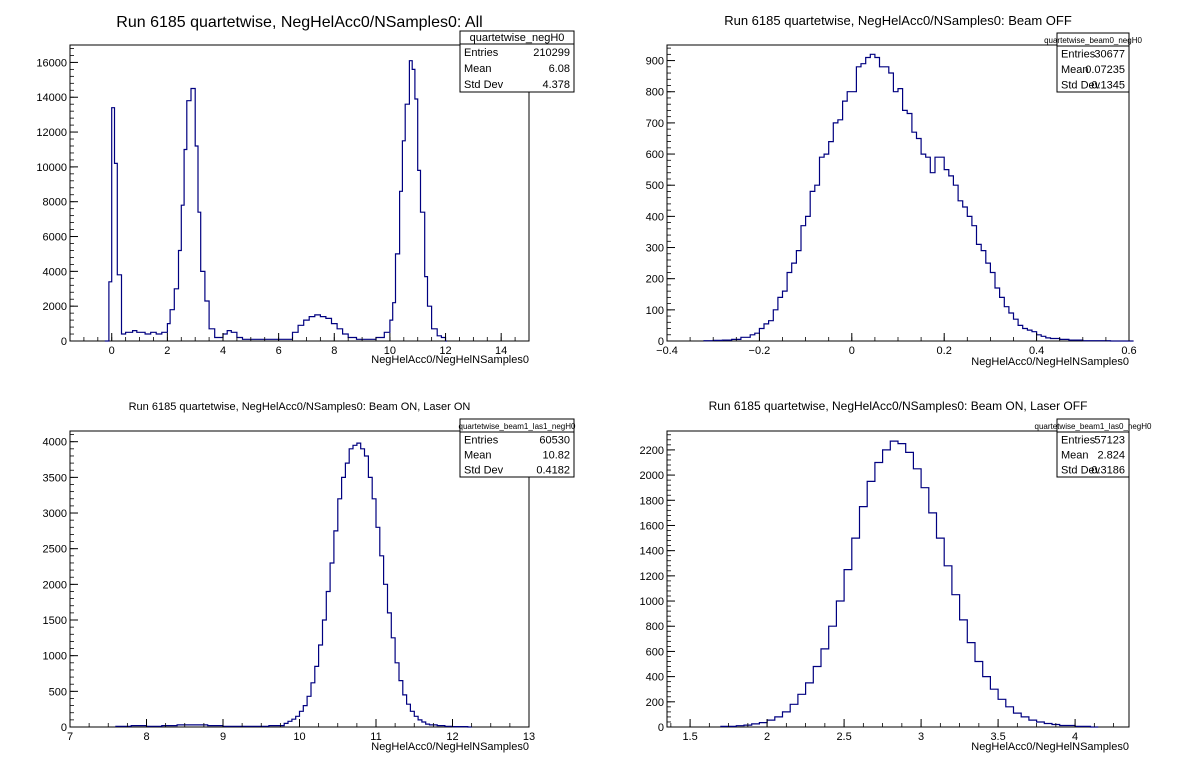  I want to click on stats-value-entries: 30677, so click(1109, 55).